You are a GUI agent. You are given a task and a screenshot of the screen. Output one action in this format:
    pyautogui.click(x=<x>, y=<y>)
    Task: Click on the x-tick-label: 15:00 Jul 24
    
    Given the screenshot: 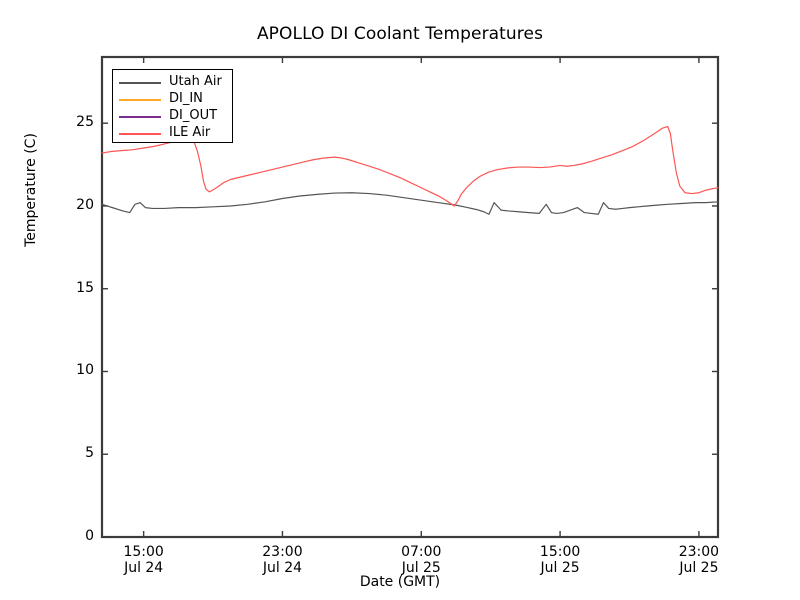 What is the action you would take?
    pyautogui.click(x=144, y=560)
    